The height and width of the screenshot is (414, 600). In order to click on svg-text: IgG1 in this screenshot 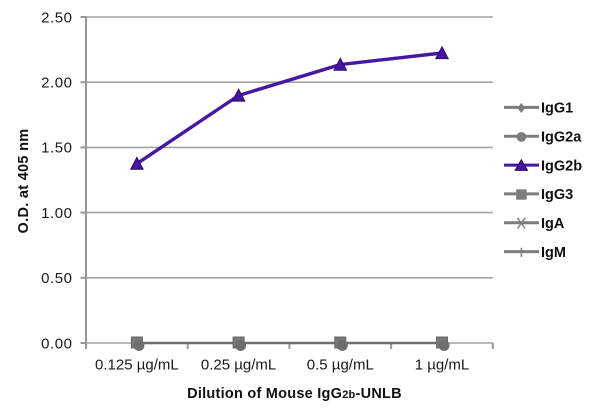, I will do `click(557, 109)`.